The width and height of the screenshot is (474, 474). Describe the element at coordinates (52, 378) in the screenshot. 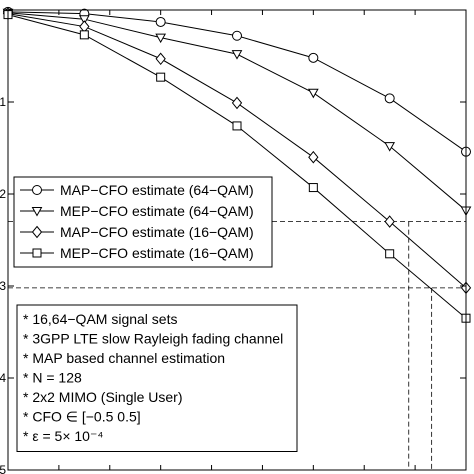

I see `annotation-line: * N = 128` at that location.